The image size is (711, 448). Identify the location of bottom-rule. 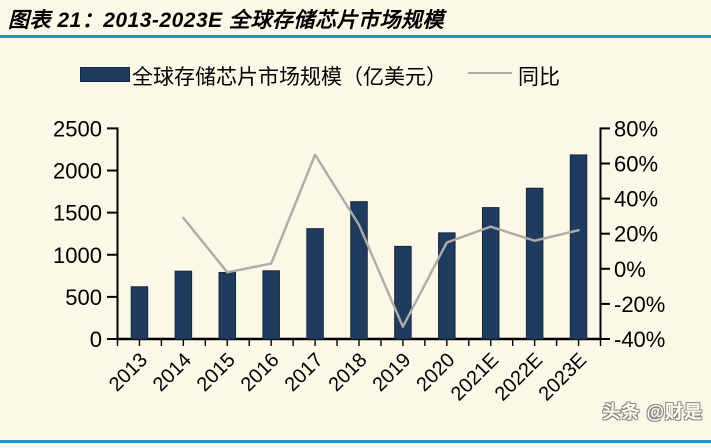
(355, 441).